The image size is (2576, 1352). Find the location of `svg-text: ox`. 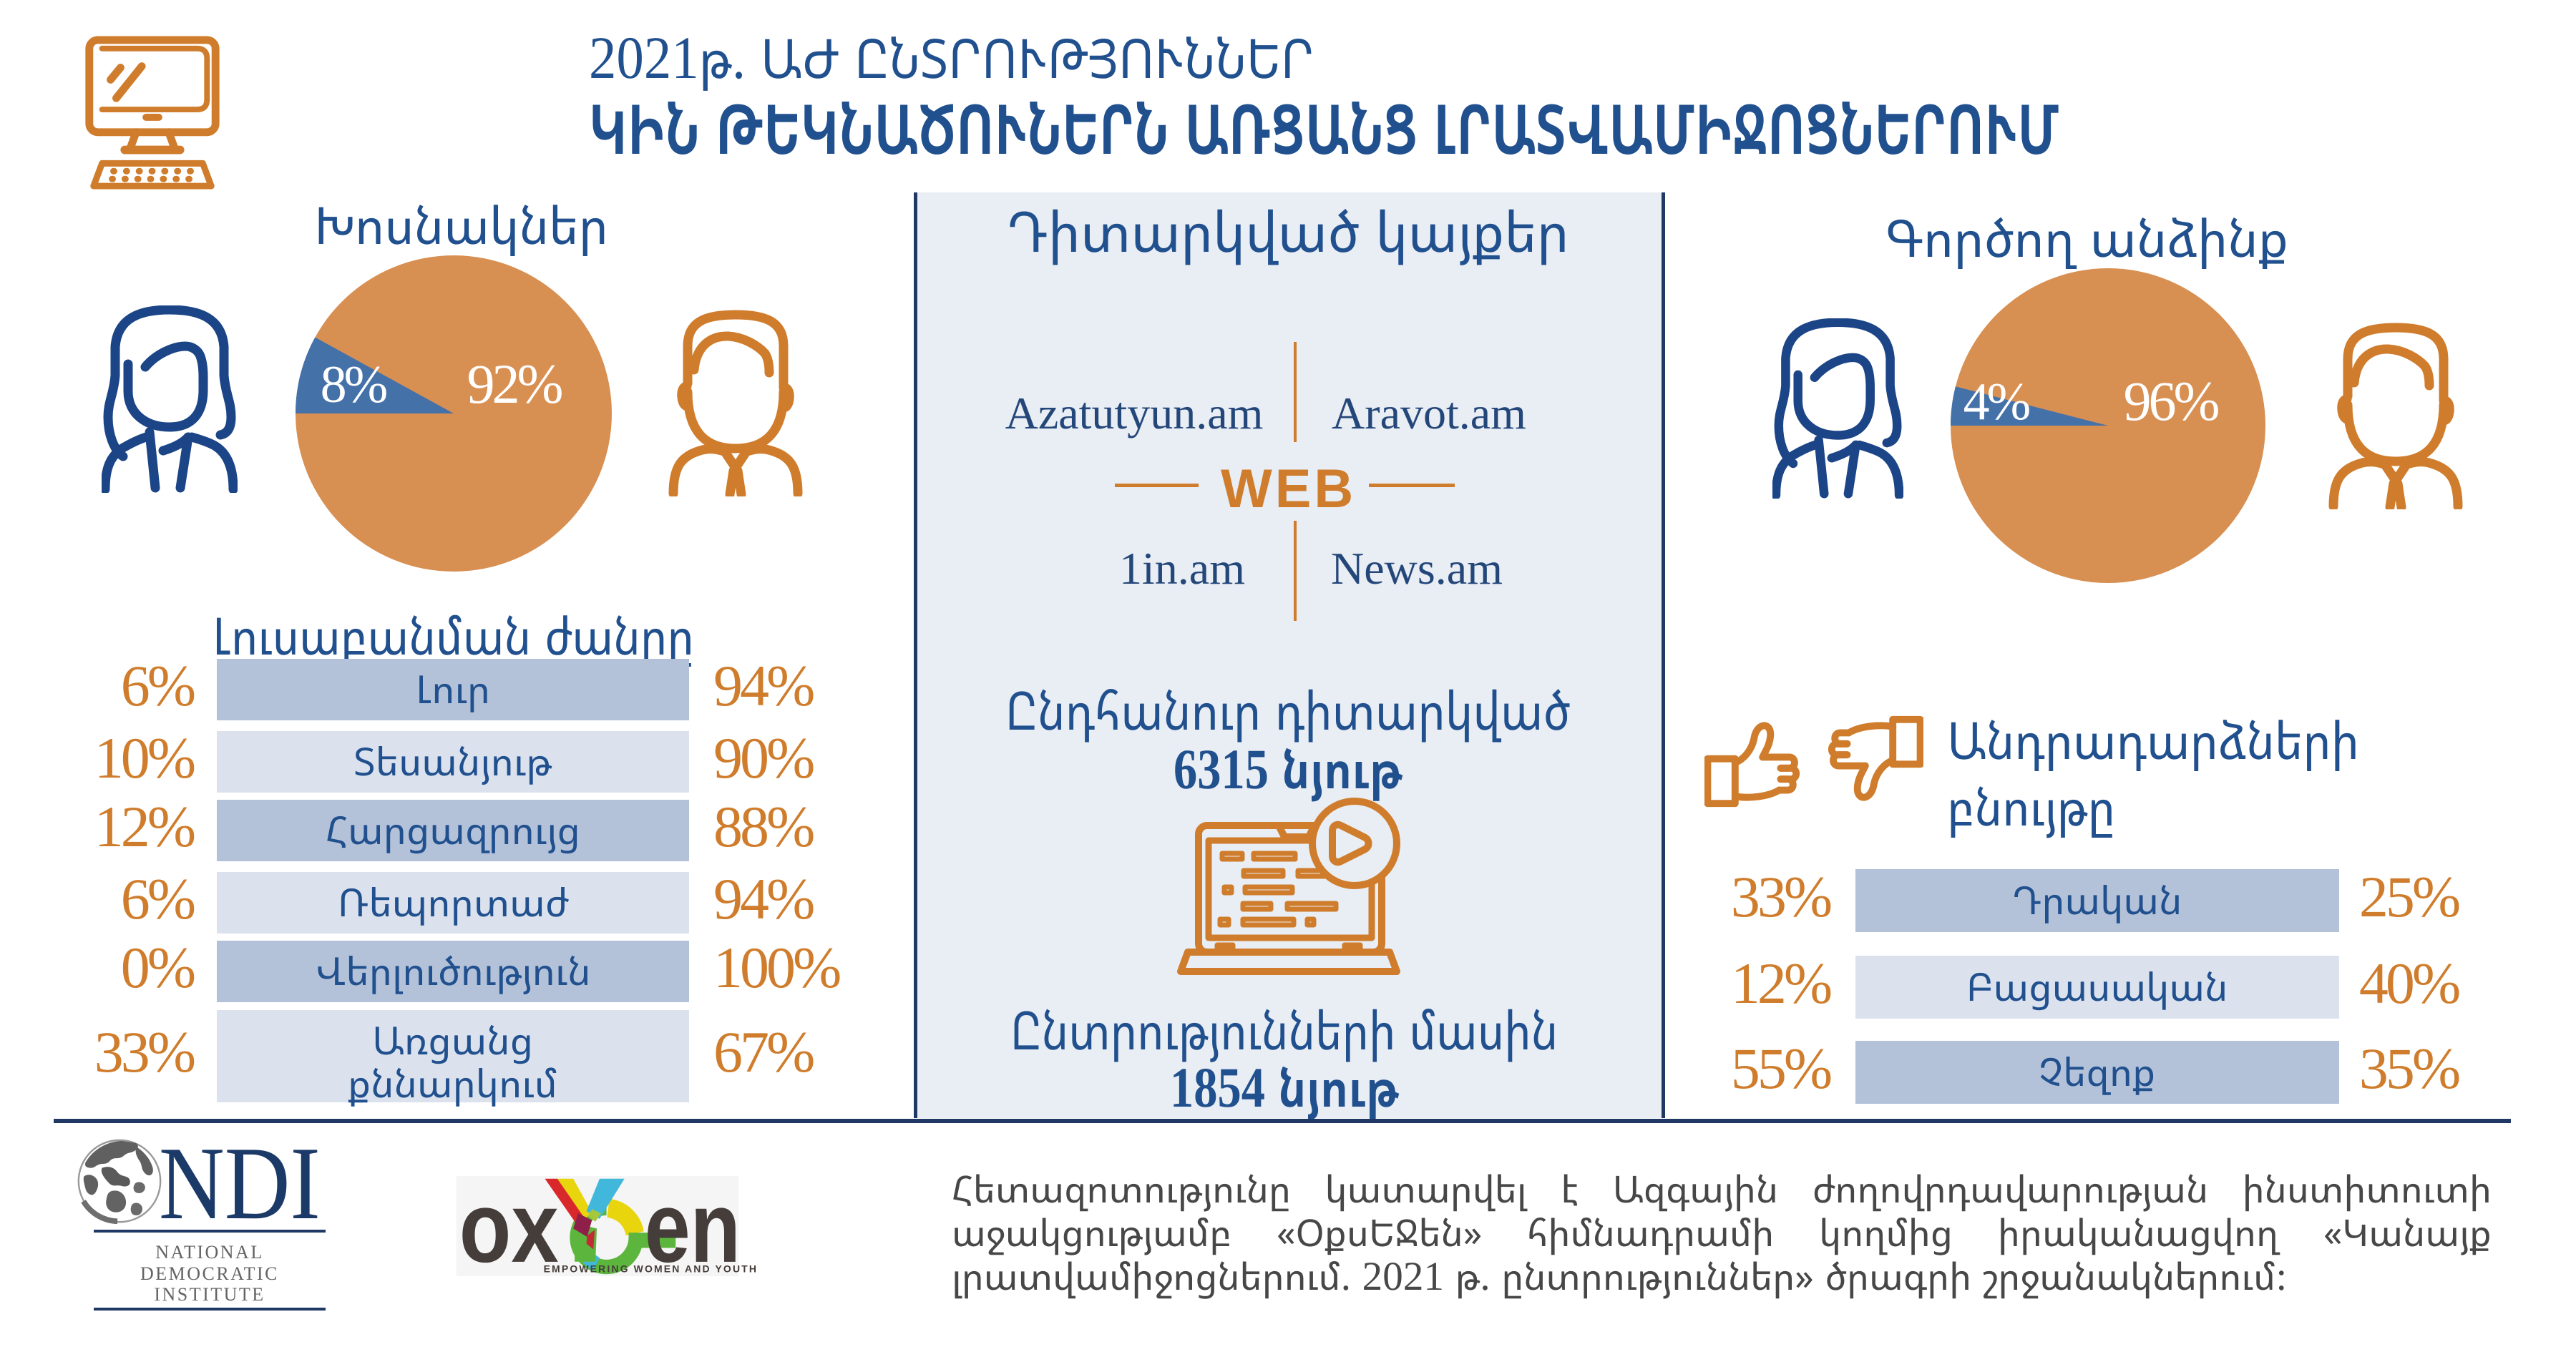

svg-text: ox is located at coordinates (509, 1227).